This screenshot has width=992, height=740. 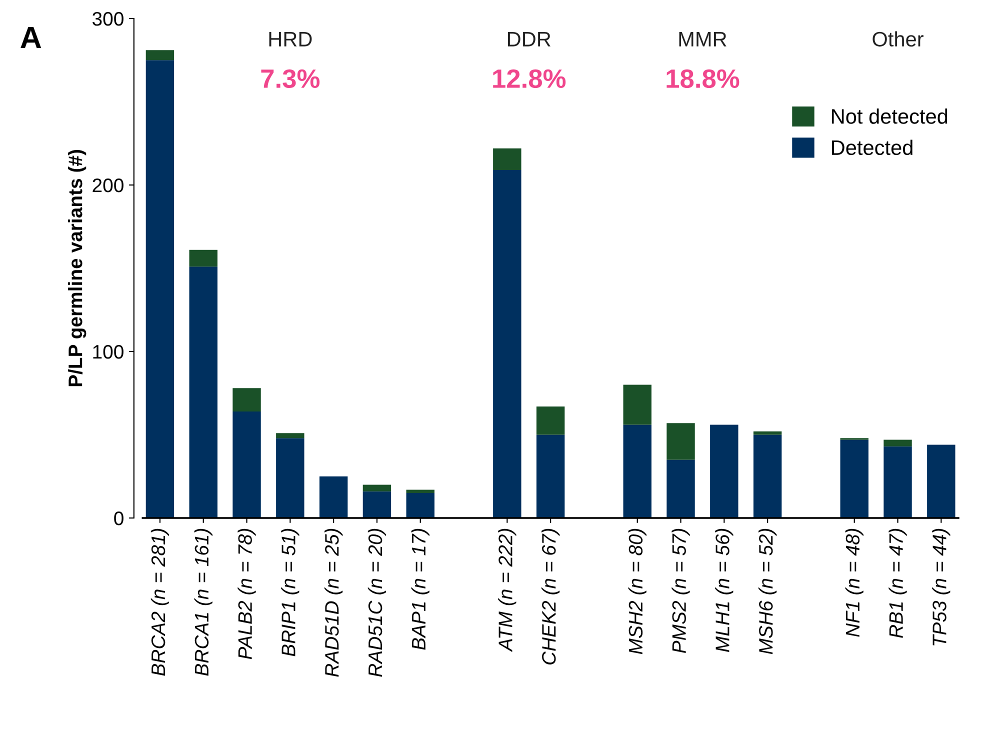 I want to click on x-tick-label: RAD51D (n = 25), so click(x=333, y=602).